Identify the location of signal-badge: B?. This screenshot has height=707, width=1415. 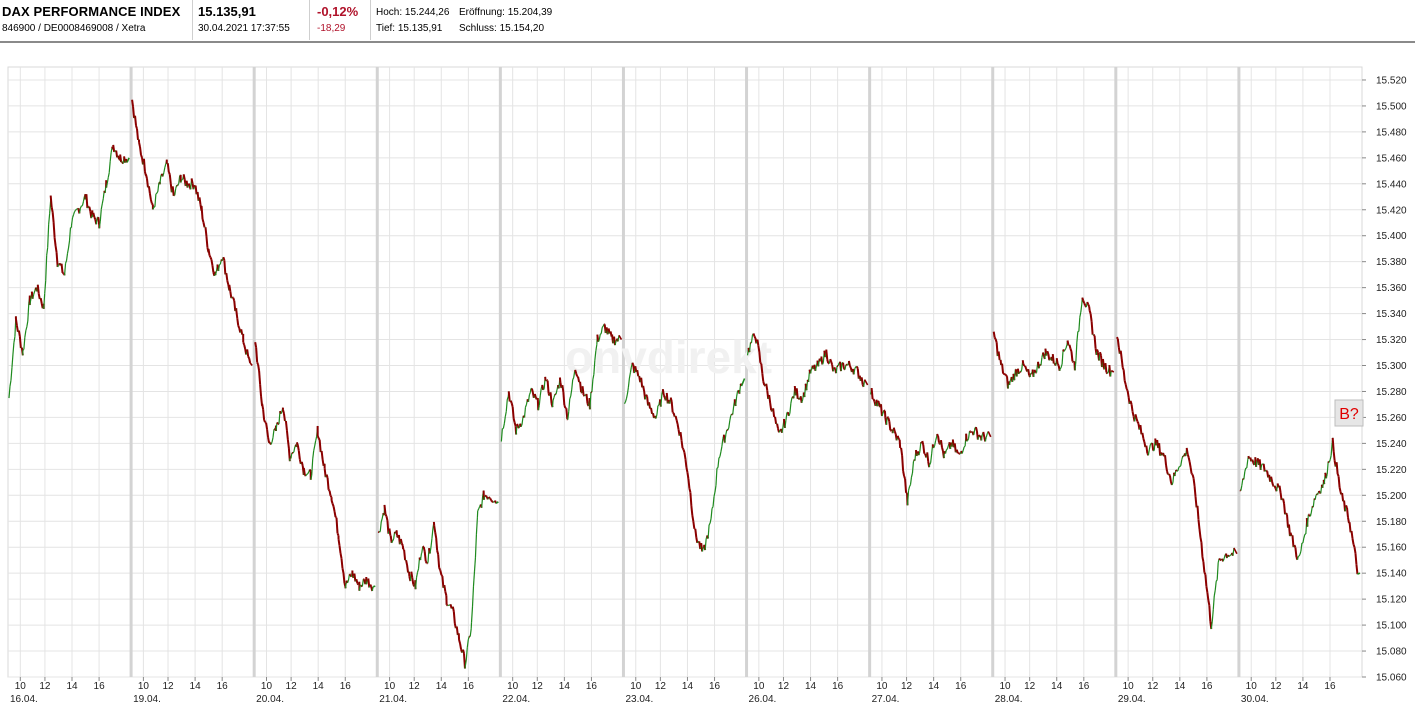
(1349, 413).